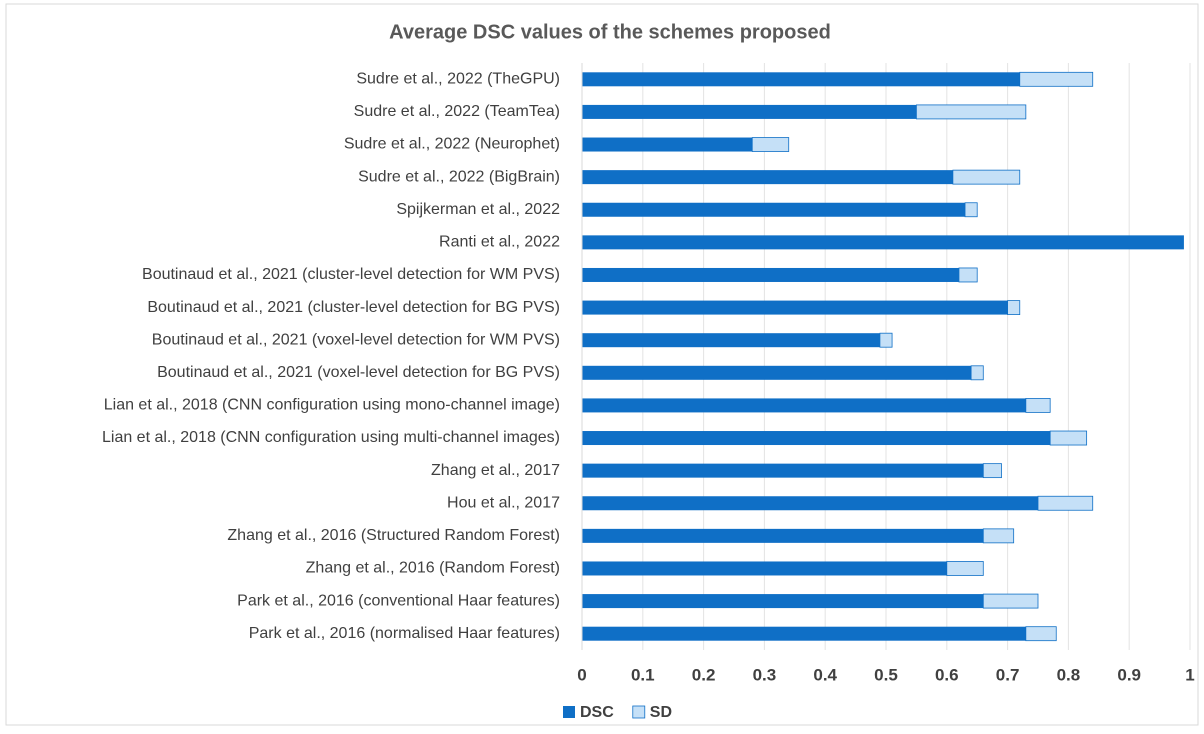 This screenshot has width=1204, height=734. I want to click on x-tick-label: 0.9, so click(1129, 674).